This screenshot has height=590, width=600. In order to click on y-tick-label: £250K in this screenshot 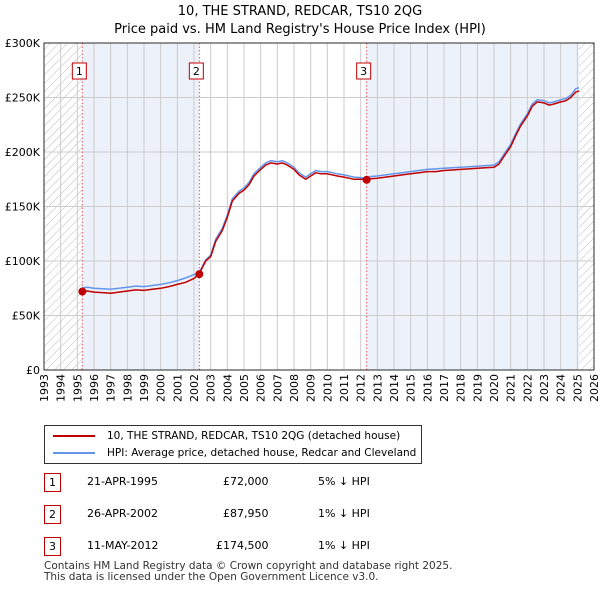, I will do `click(23, 98)`.